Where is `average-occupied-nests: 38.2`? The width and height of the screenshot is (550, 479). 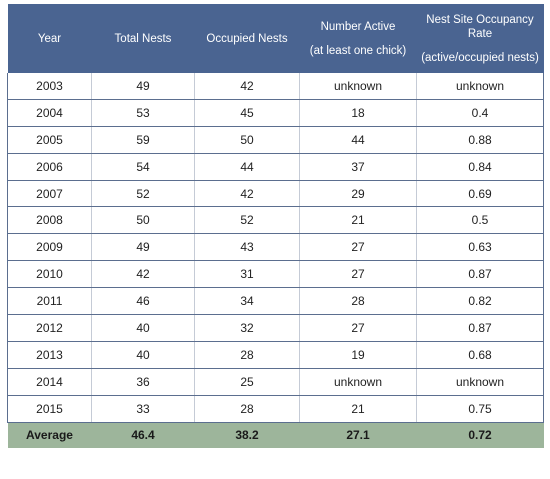 average-occupied-nests: 38.2 is located at coordinates (247, 435).